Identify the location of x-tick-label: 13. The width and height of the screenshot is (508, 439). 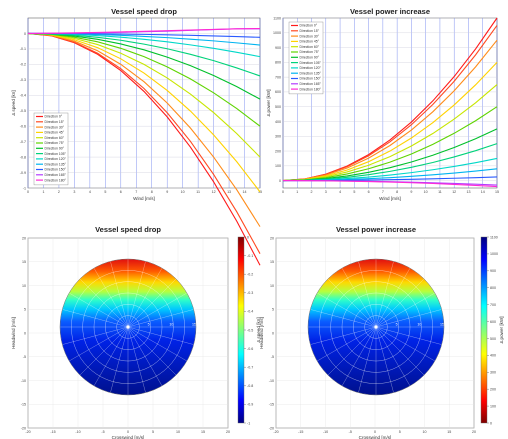
(468, 192).